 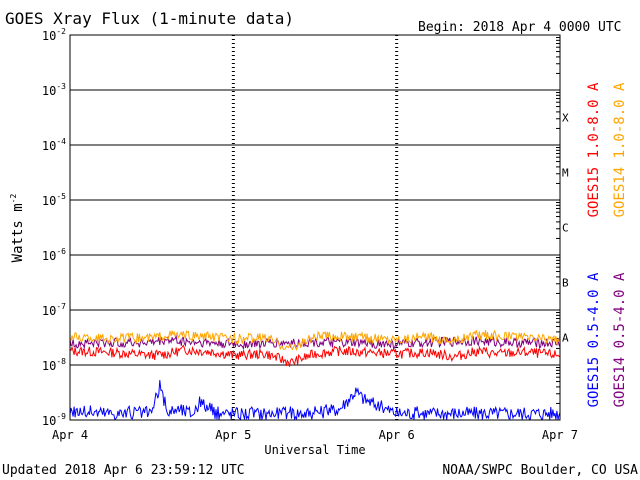 What do you see at coordinates (149, 18) in the screenshot?
I see `chart-title: GOES Xray Flux (1-minute data)` at bounding box center [149, 18].